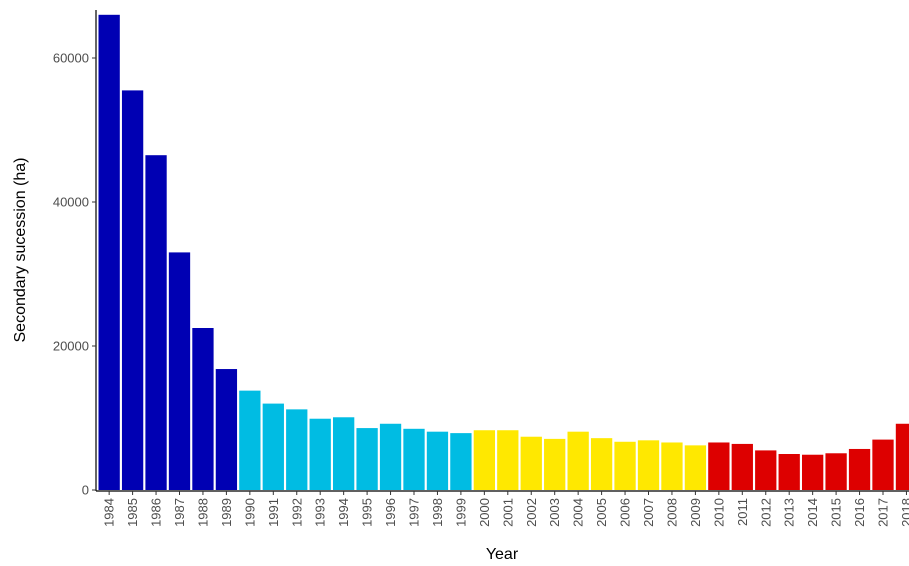  I want to click on x-tick-label: 1986, so click(156, 512).